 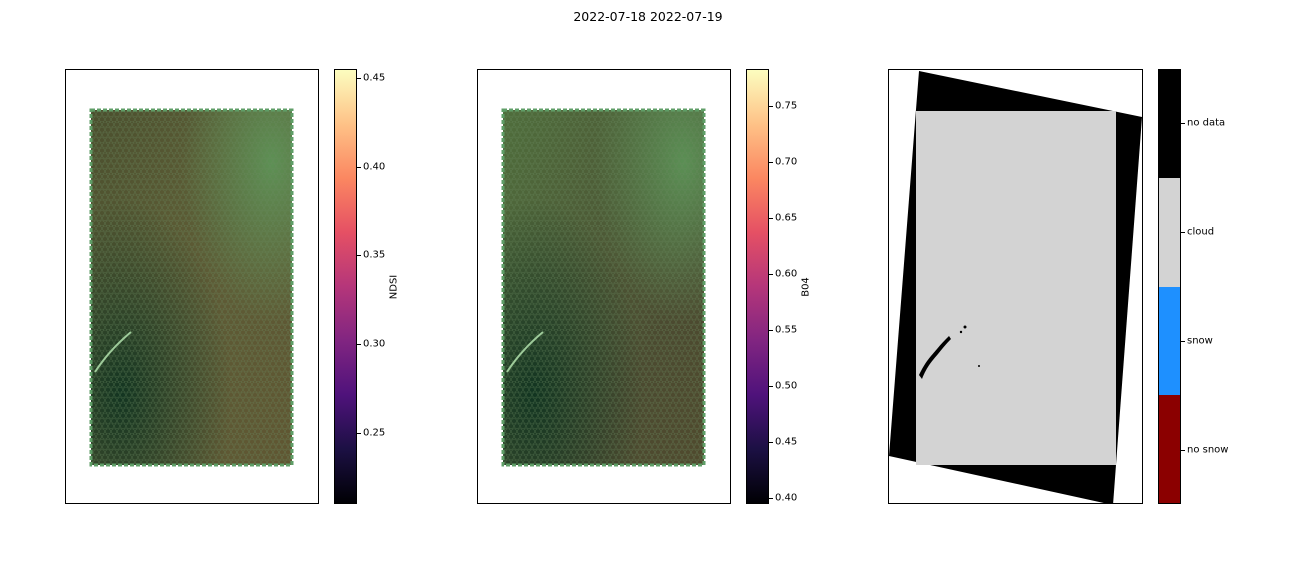 What do you see at coordinates (374, 344) in the screenshot?
I see `colorbar-tick-label: 0.30` at bounding box center [374, 344].